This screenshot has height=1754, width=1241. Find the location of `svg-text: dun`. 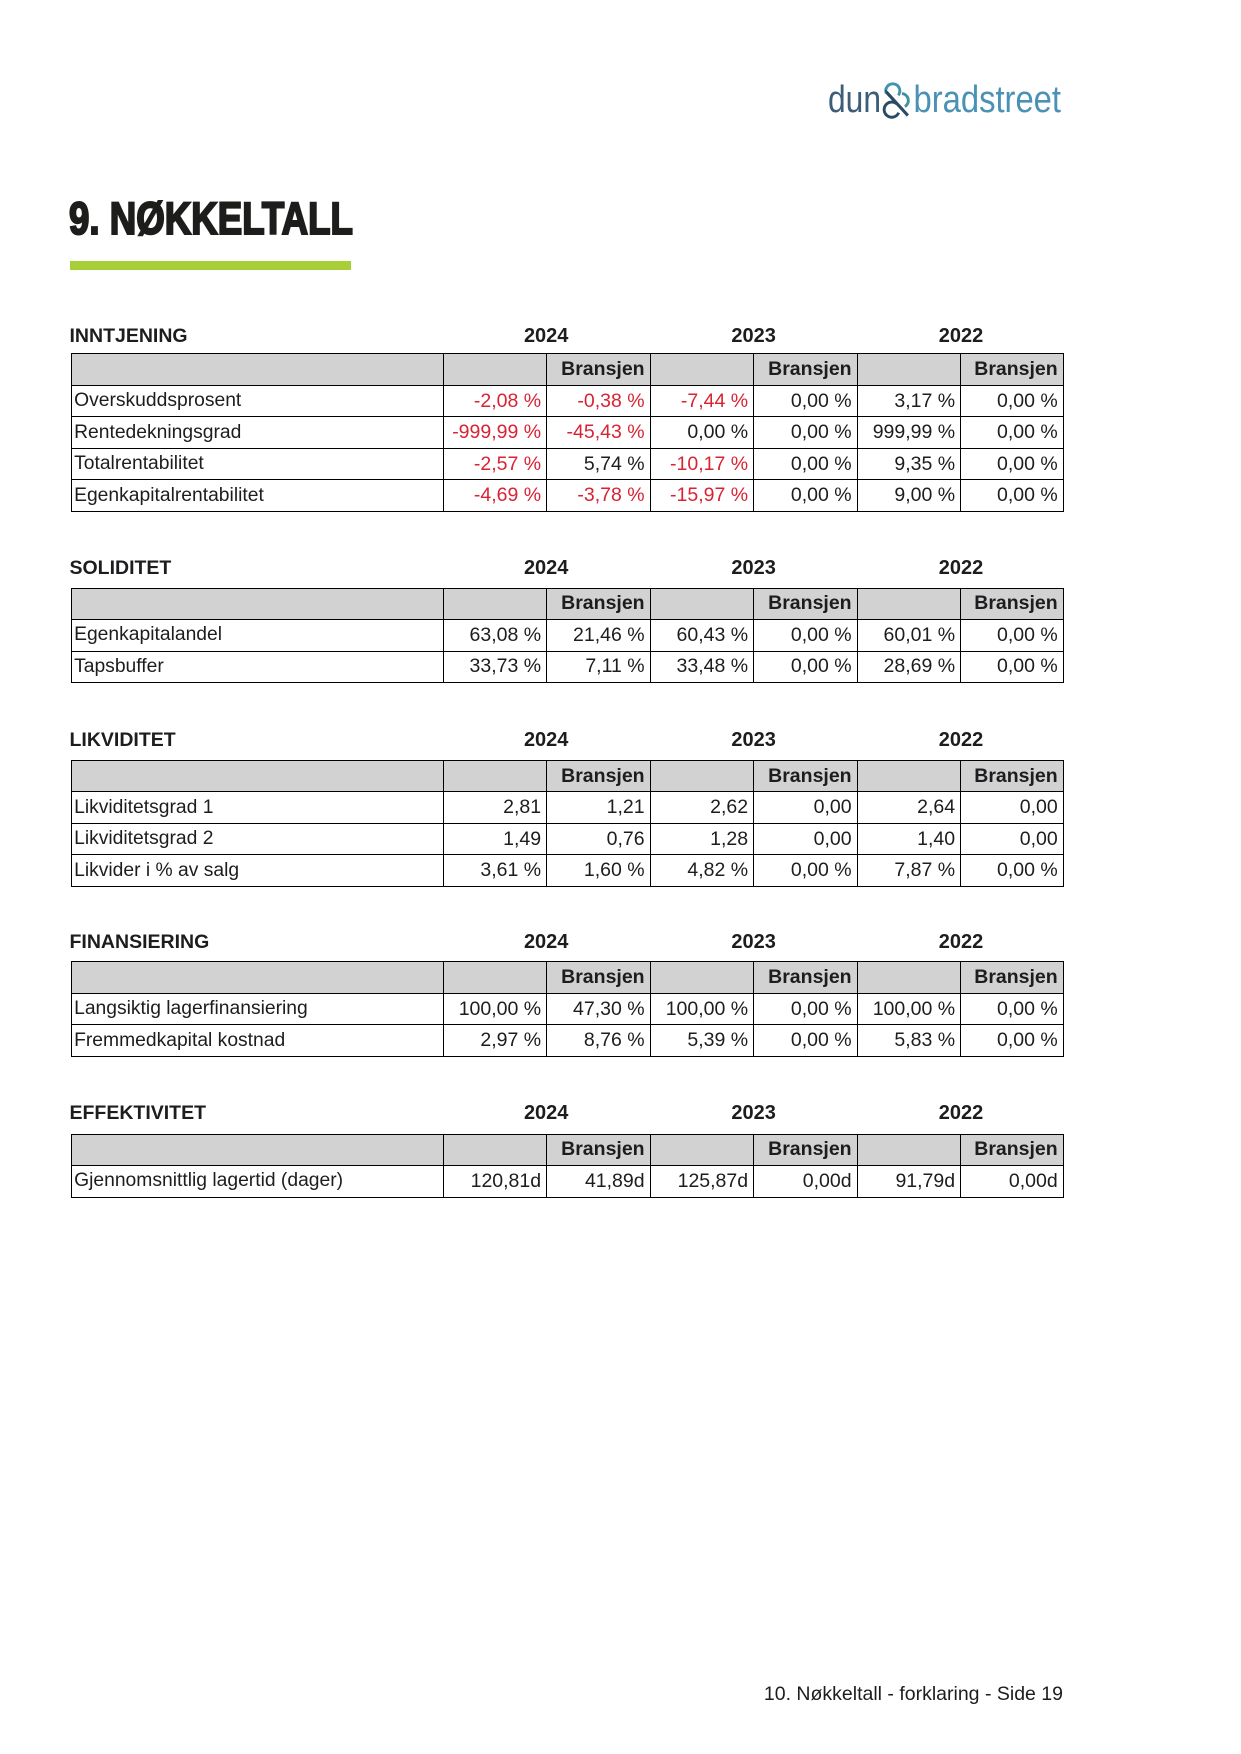

svg-text: dun is located at coordinates (854, 100).